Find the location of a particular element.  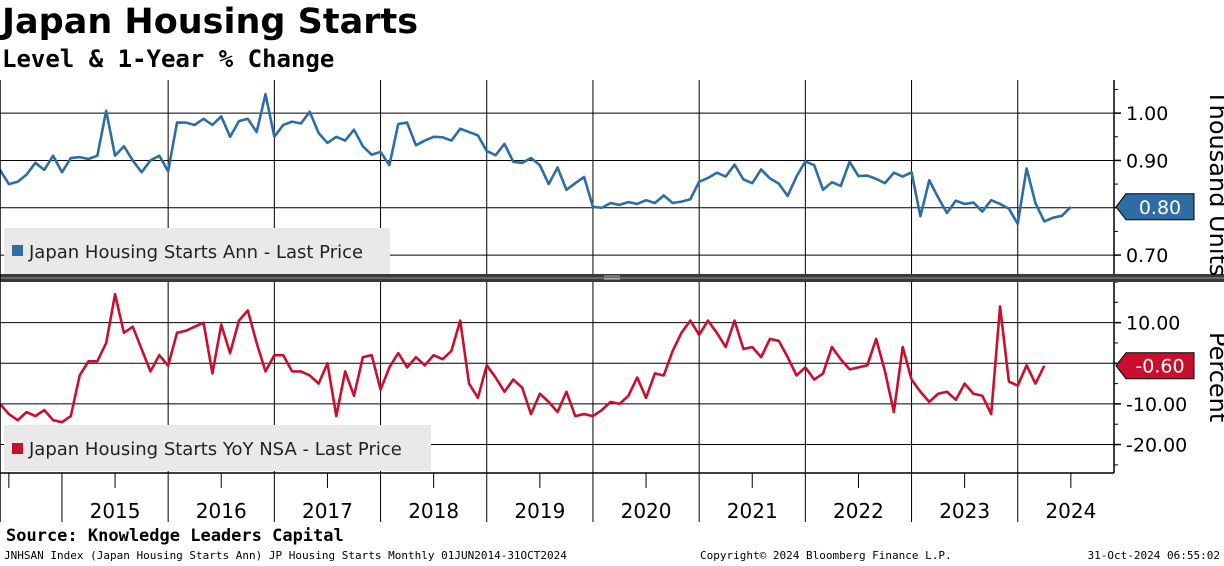

x-tick-label: 2023 is located at coordinates (964, 511).